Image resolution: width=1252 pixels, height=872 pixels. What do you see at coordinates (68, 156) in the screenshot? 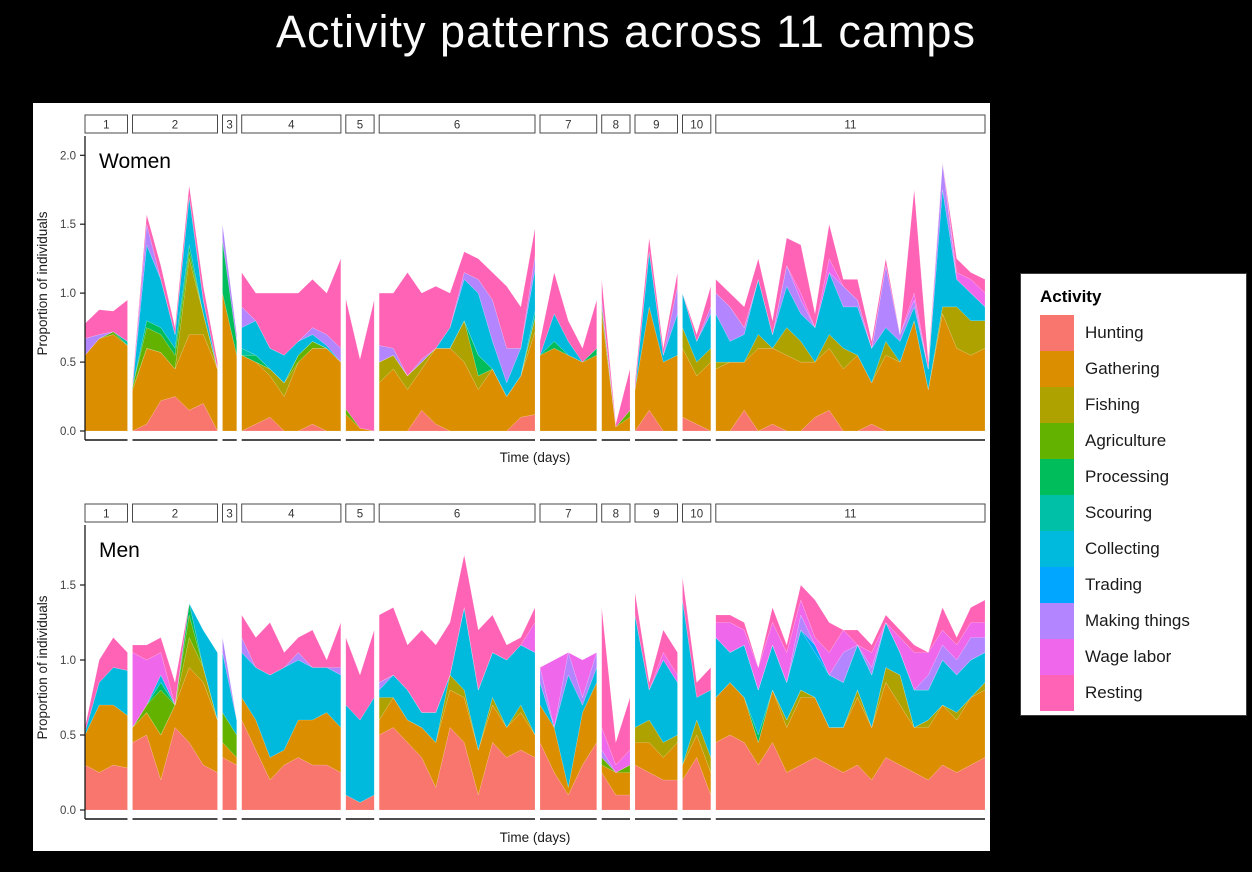
I see `y-tick-label: 2.0` at bounding box center [68, 156].